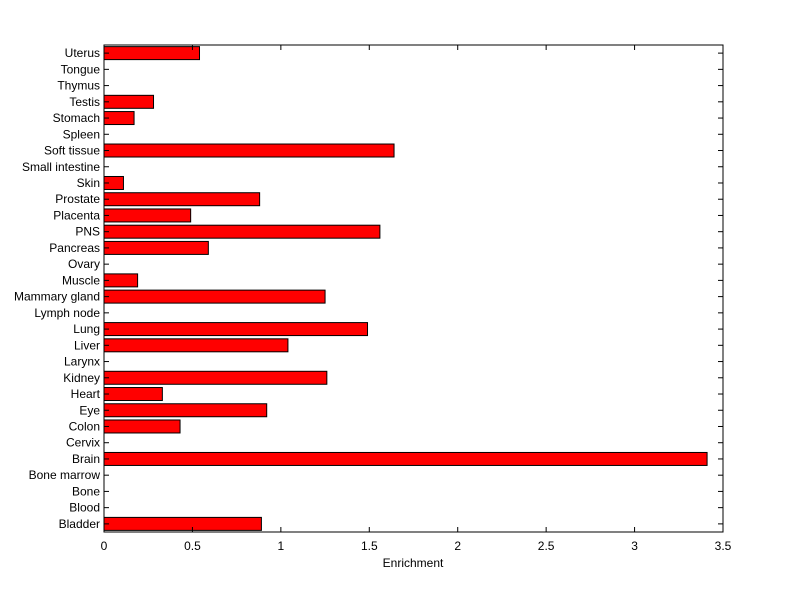 This screenshot has height=599, width=800. Describe the element at coordinates (86, 329) in the screenshot. I see `category-label-lung: Lung` at that location.